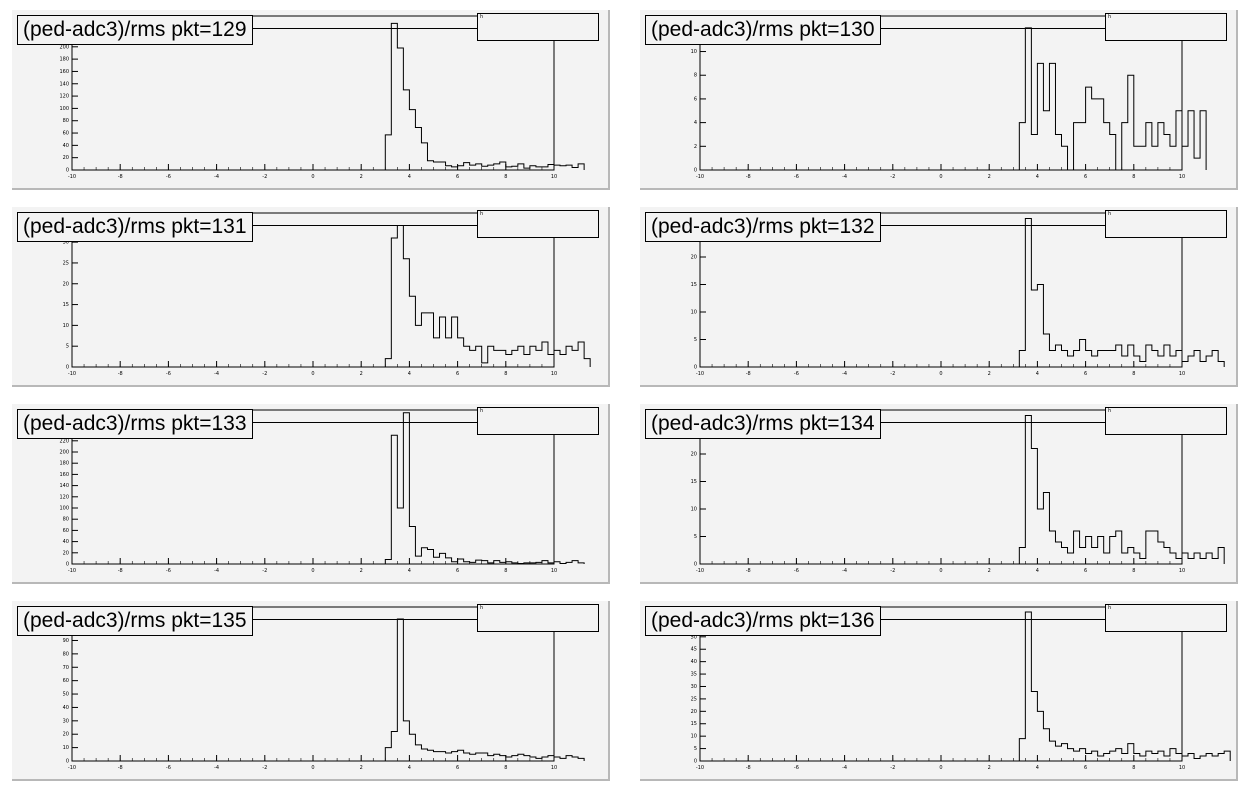  Describe the element at coordinates (66, 668) in the screenshot. I see `y-tick-label: 70` at that location.